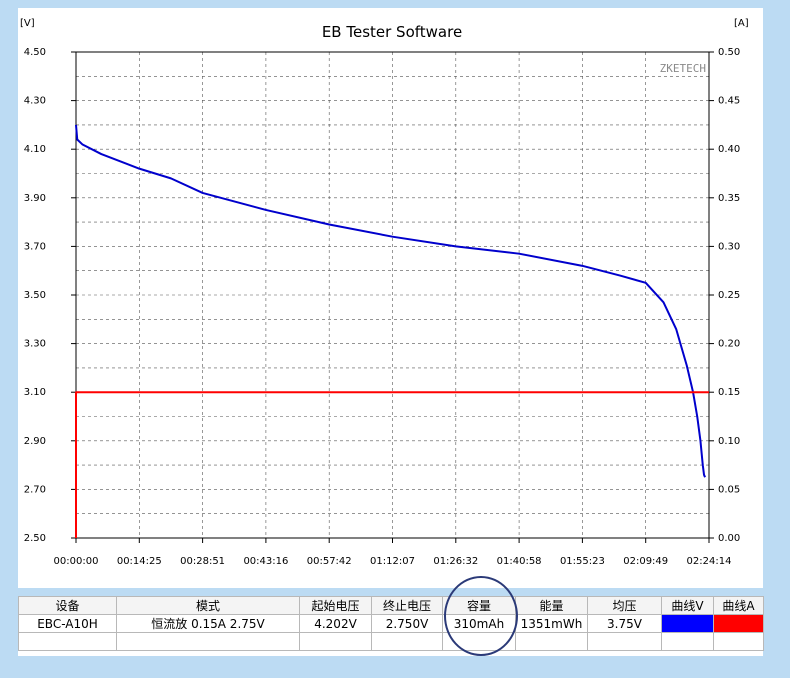 The width and height of the screenshot is (790, 678). I want to click on cell-end-voltage: 2.750V, so click(407, 623).